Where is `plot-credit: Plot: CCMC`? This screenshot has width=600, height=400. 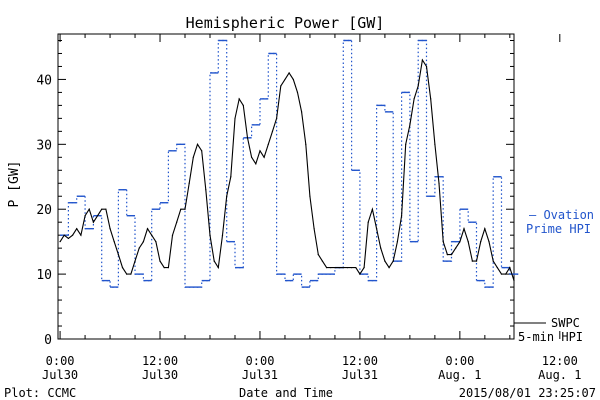
plot-credit: Plot: CCMC is located at coordinates (40, 393).